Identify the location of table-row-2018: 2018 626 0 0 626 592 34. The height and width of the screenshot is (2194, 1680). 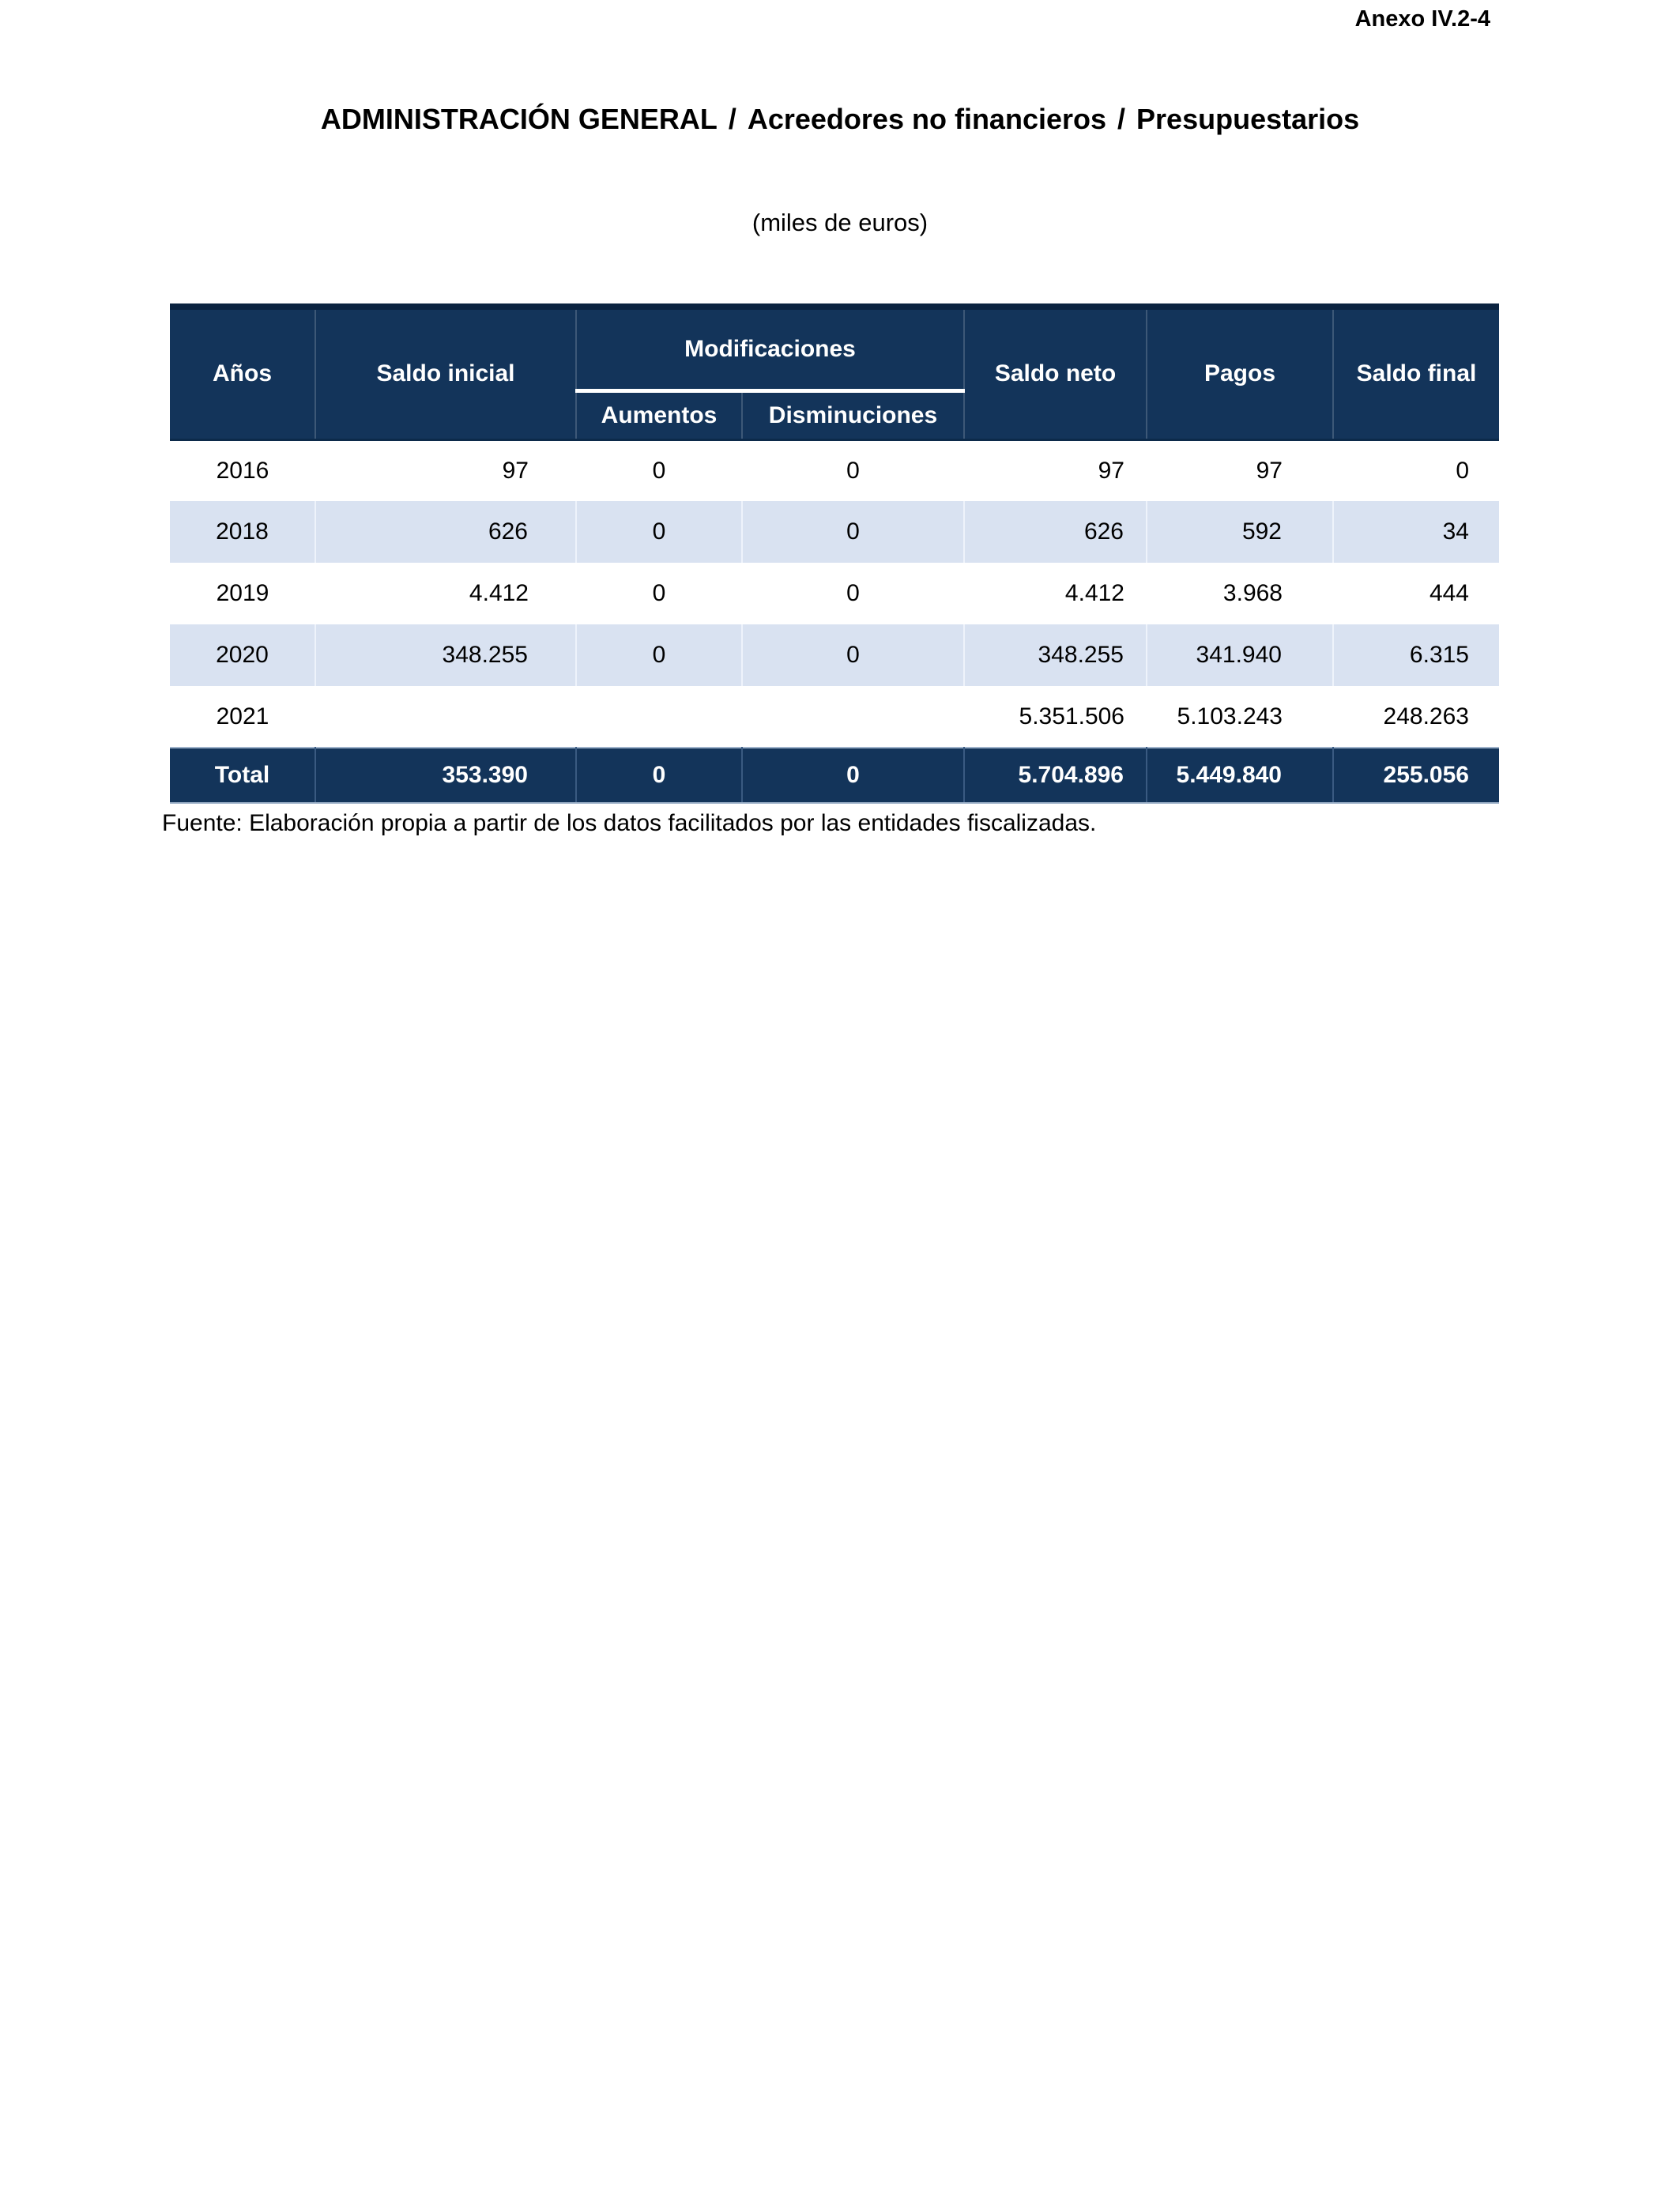
(834, 532).